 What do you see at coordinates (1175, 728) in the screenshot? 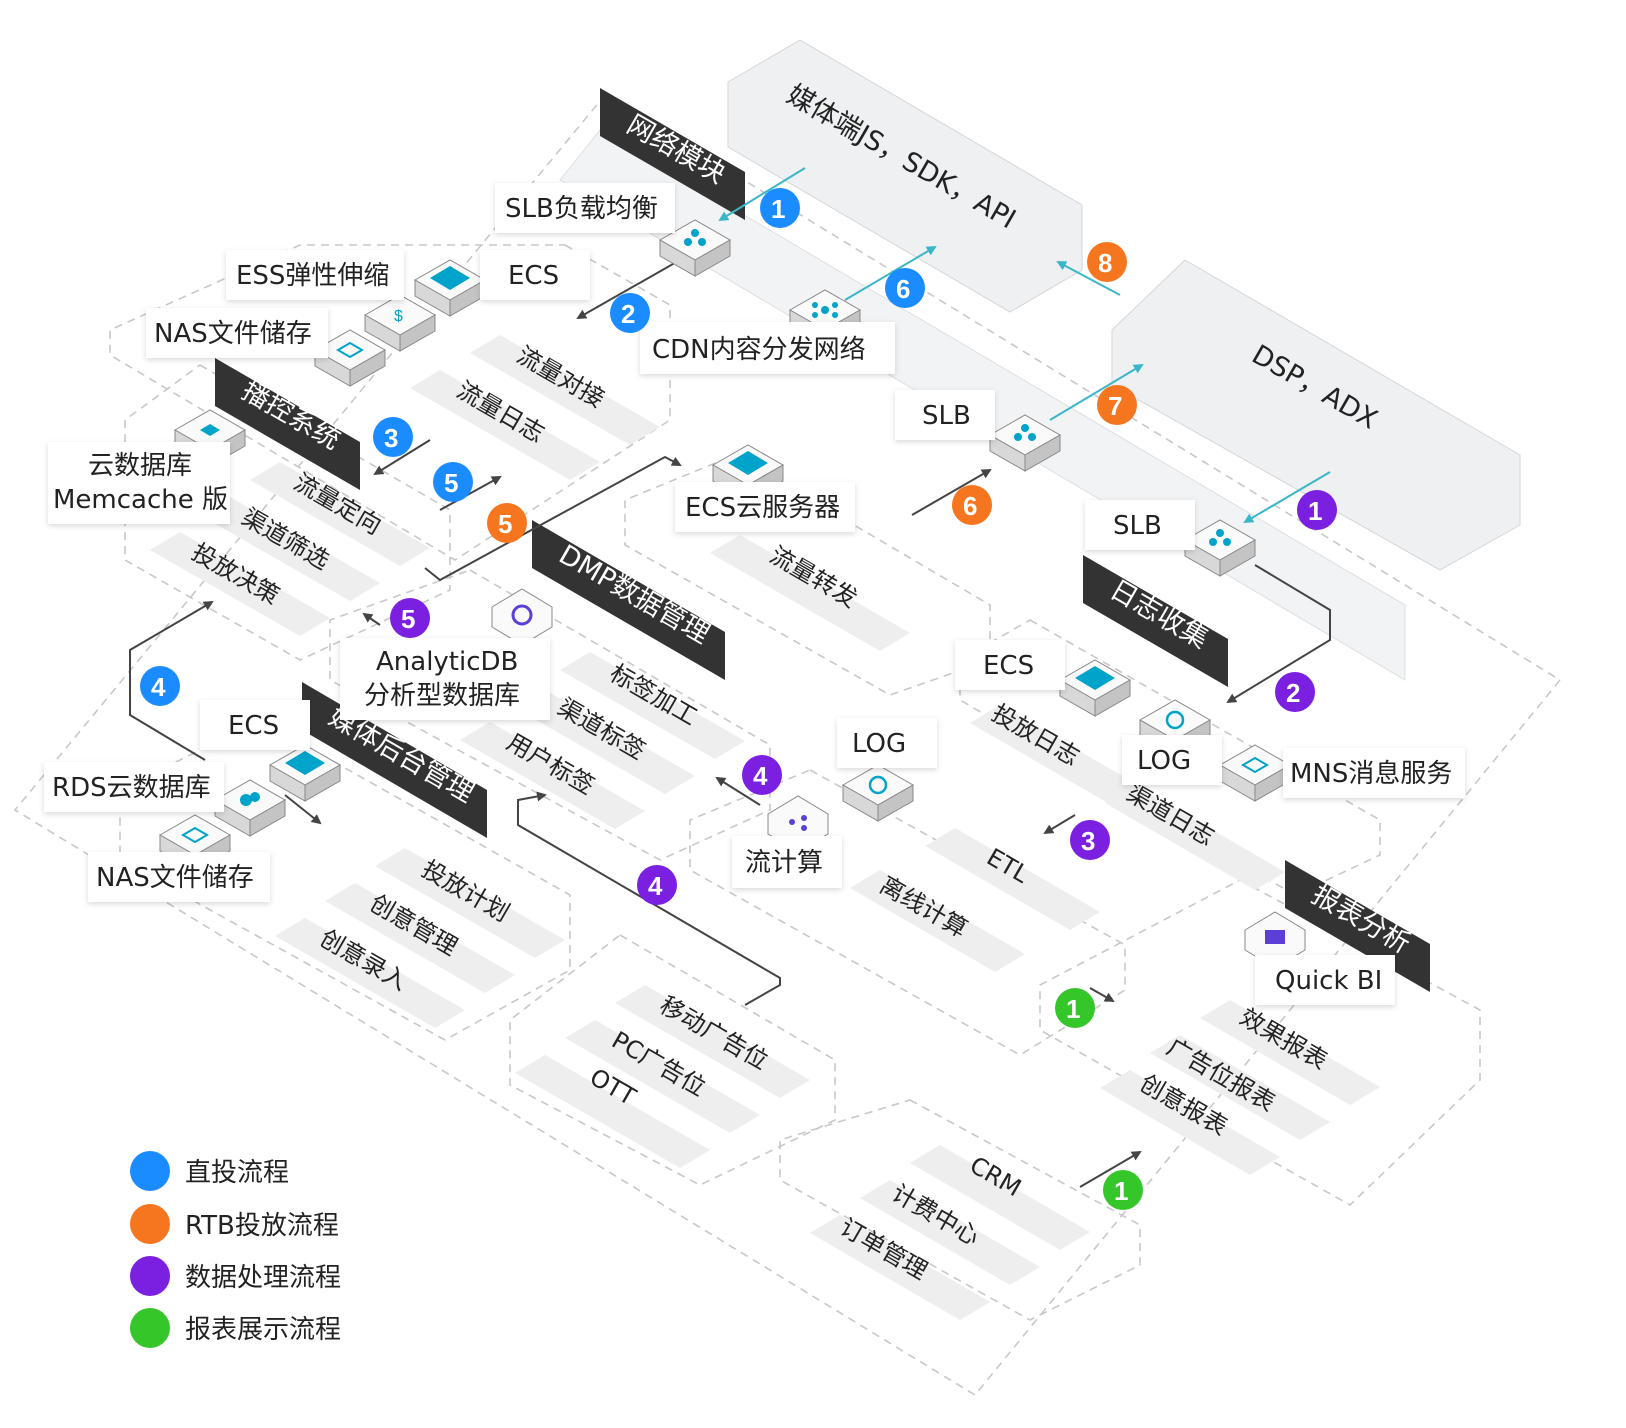
I see `log-right-icon` at bounding box center [1175, 728].